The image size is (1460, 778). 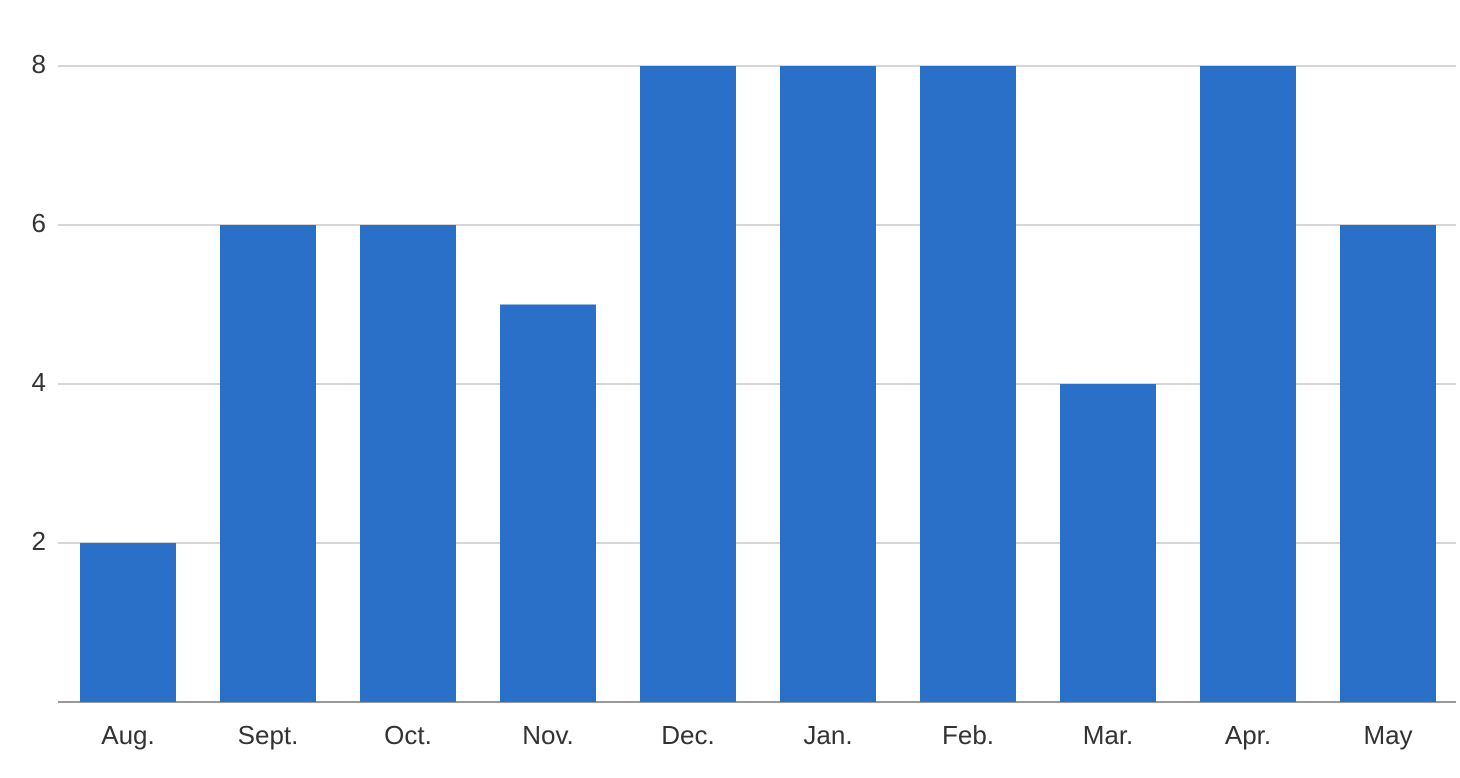 What do you see at coordinates (1387, 735) in the screenshot?
I see `x-tick-label: May` at bounding box center [1387, 735].